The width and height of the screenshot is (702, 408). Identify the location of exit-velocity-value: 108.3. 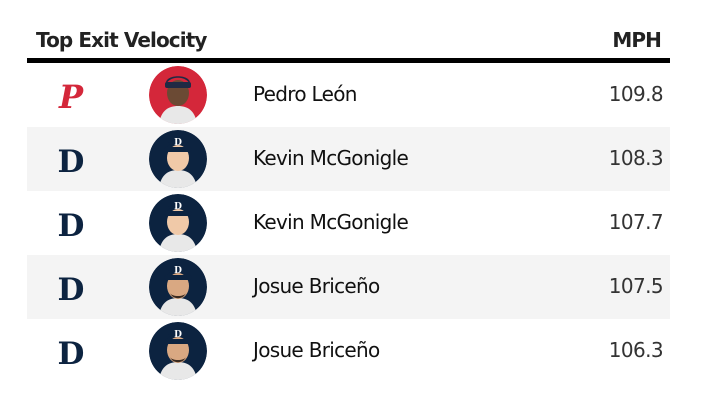
(636, 158).